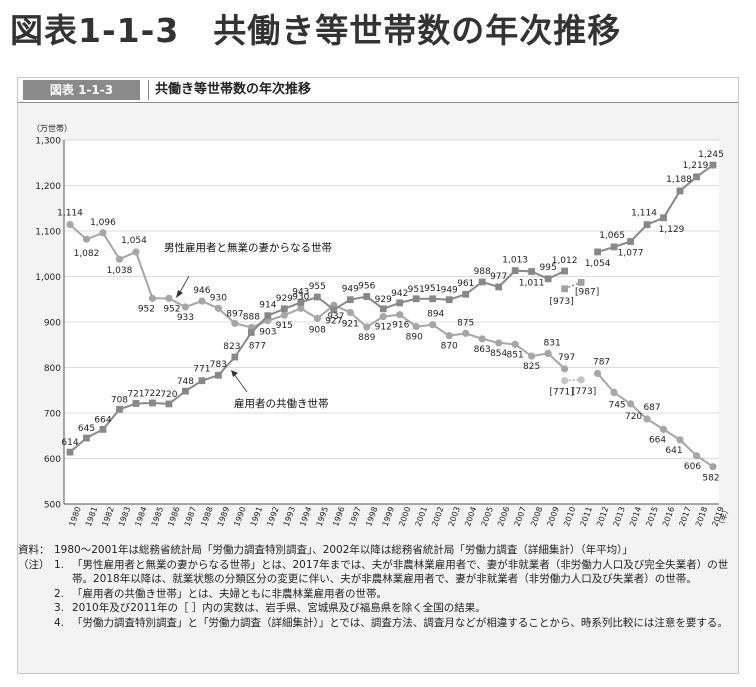 The image size is (756, 687). What do you see at coordinates (70, 214) in the screenshot?
I see `data-label: 1,114` at bounding box center [70, 214].